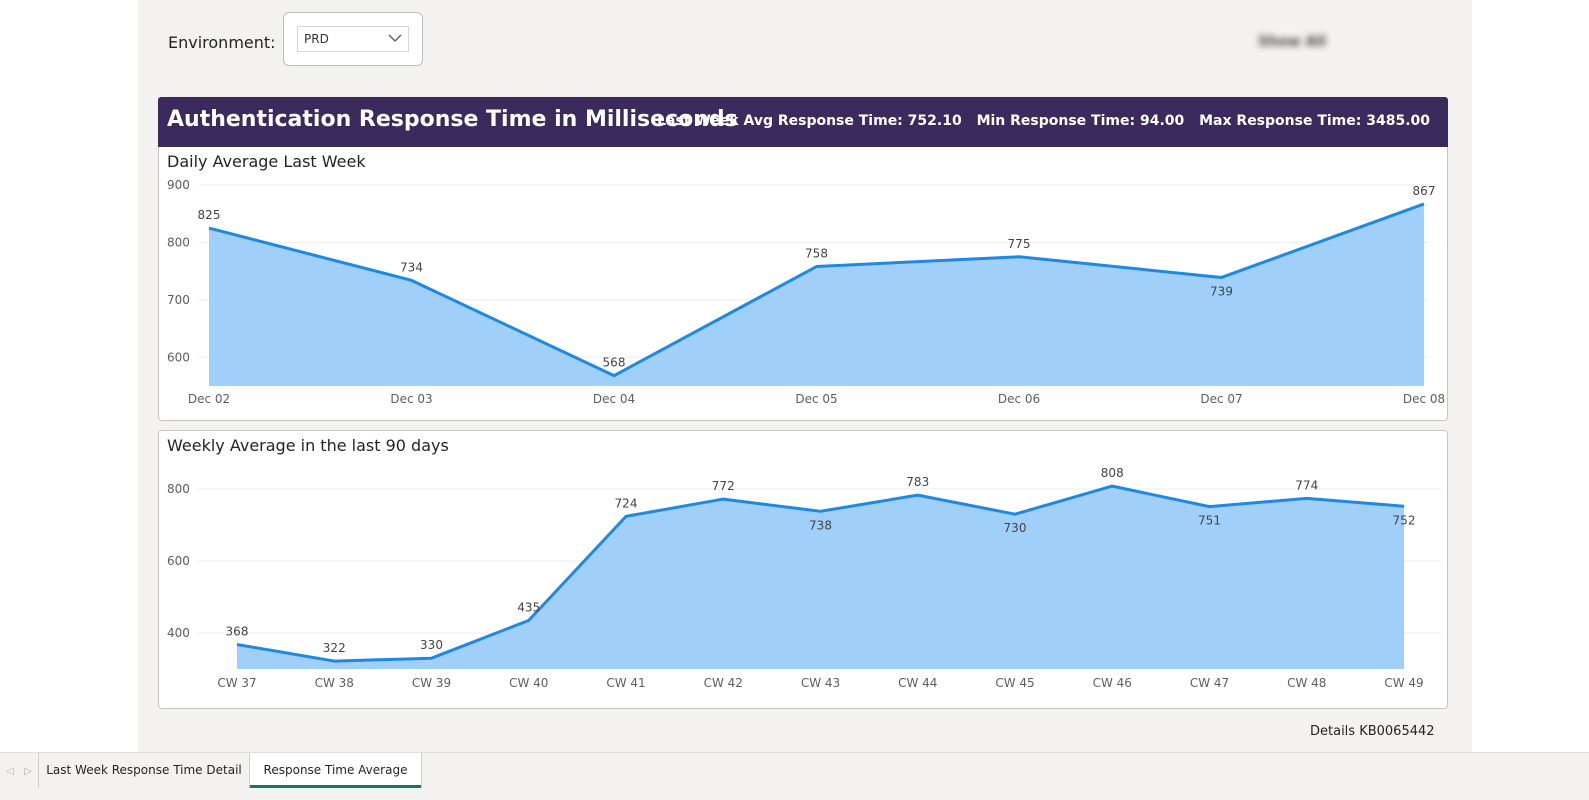 The image size is (1589, 800). I want to click on data-label: 724, so click(626, 503).